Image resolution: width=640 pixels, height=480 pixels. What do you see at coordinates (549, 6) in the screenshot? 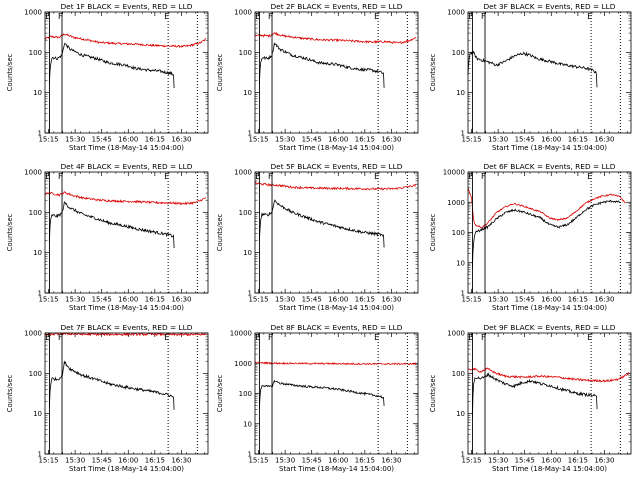
I see `chart-title: Det 3F BLACK = Events, RED = LLD` at bounding box center [549, 6].